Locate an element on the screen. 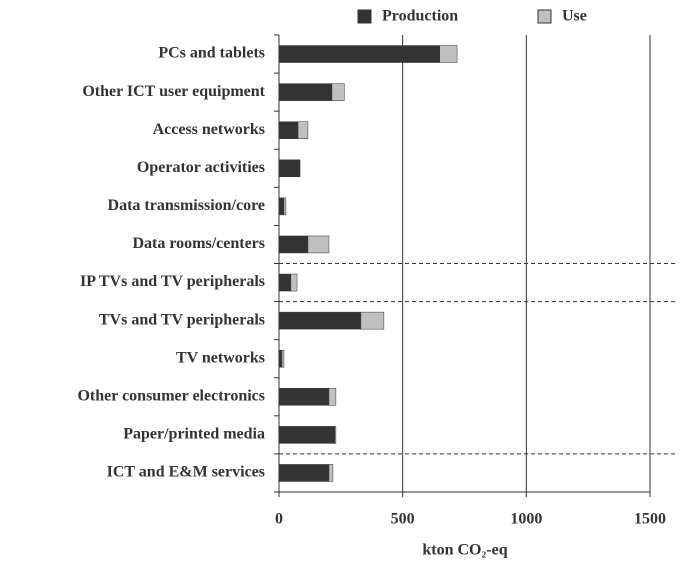  y-tick-label: Paper/printed media is located at coordinates (194, 434).